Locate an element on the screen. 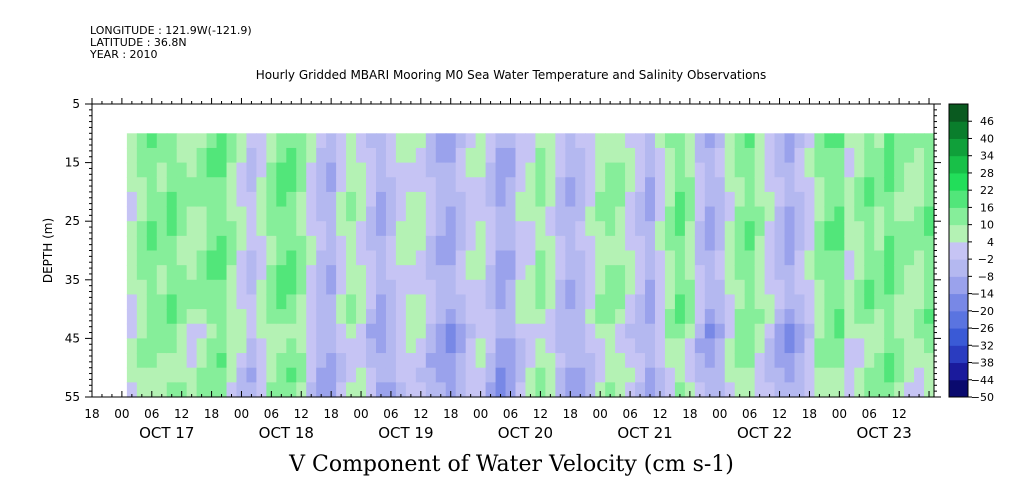 This screenshot has width=1009, height=504. colorbar-swatch is located at coordinates (958, 216).